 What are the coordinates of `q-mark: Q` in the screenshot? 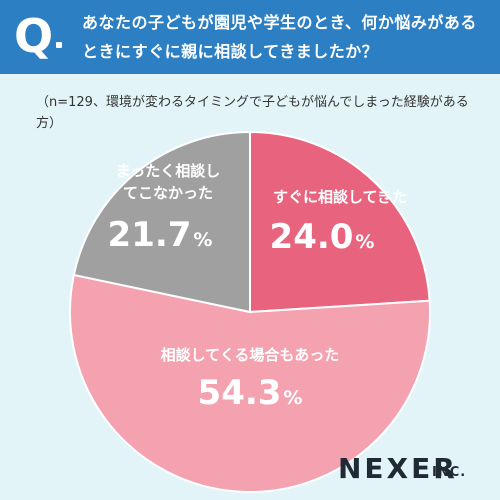 It's located at (34, 36).